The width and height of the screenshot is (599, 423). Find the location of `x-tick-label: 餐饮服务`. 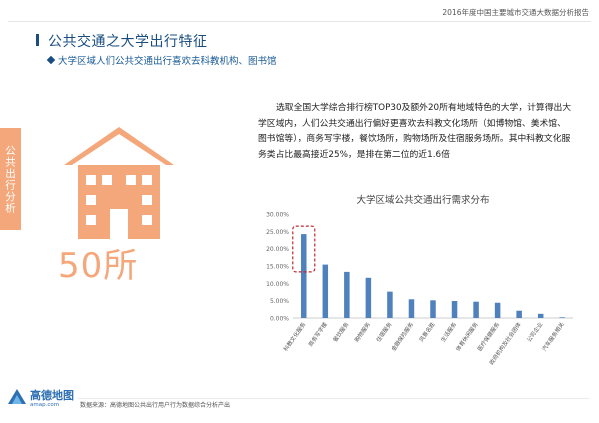

x-tick-label: 餐饮服务 is located at coordinates (341, 331).